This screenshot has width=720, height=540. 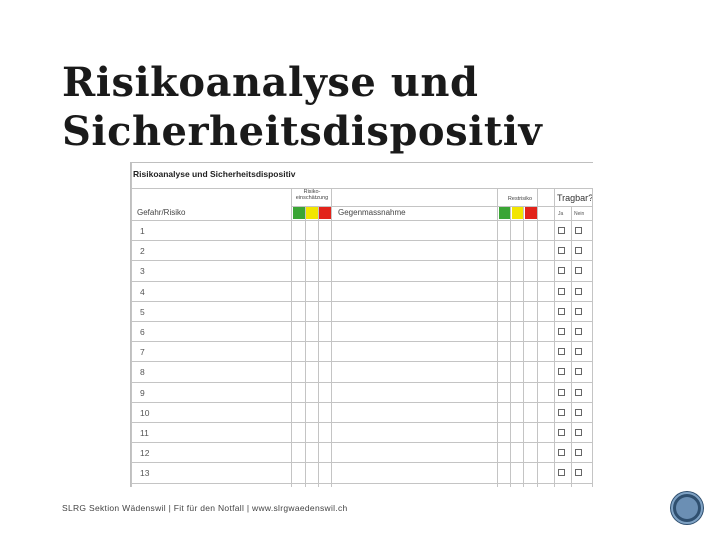 What do you see at coordinates (561, 214) in the screenshot?
I see `yes-label: Ja` at bounding box center [561, 214].